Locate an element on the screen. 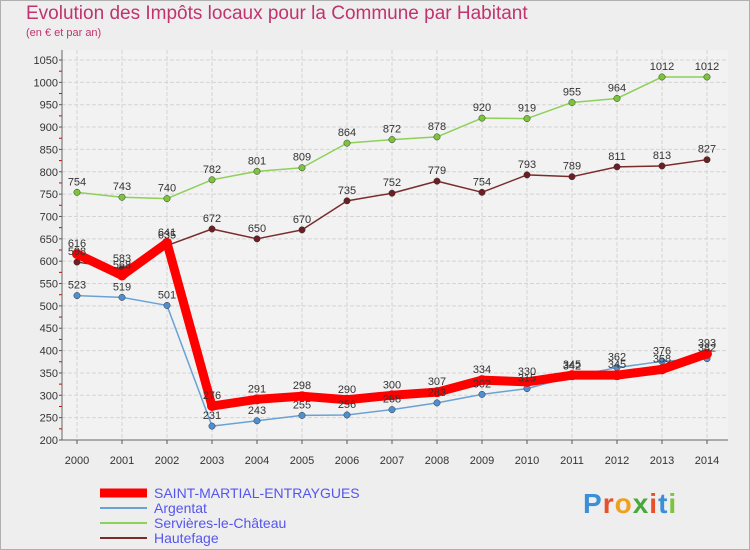  data-label: 864 is located at coordinates (347, 133).